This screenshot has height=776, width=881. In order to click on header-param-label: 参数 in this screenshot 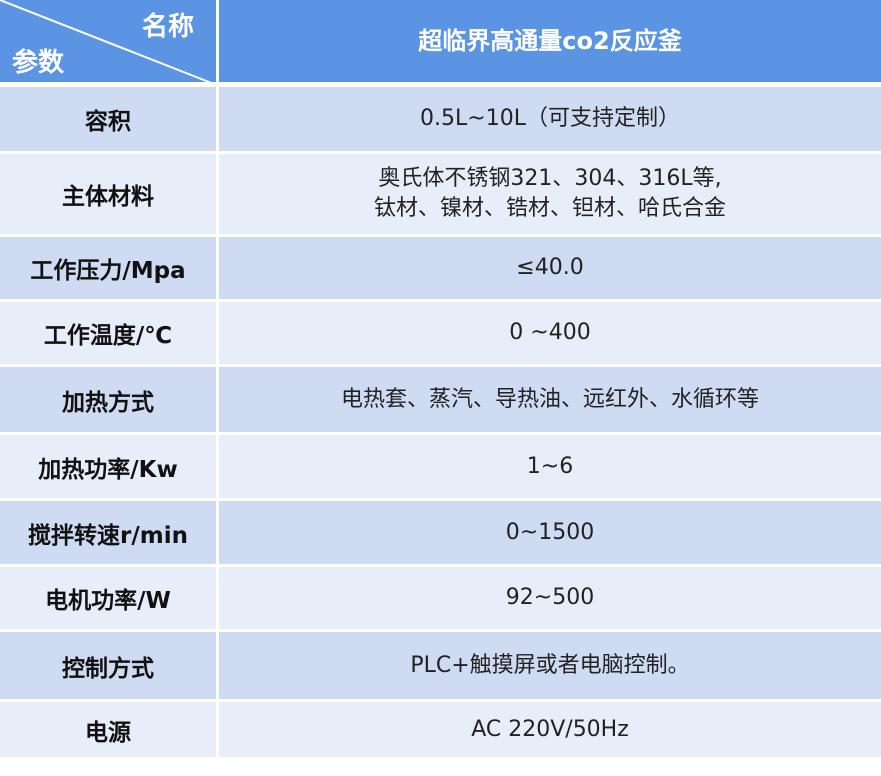, I will do `click(38, 63)`.